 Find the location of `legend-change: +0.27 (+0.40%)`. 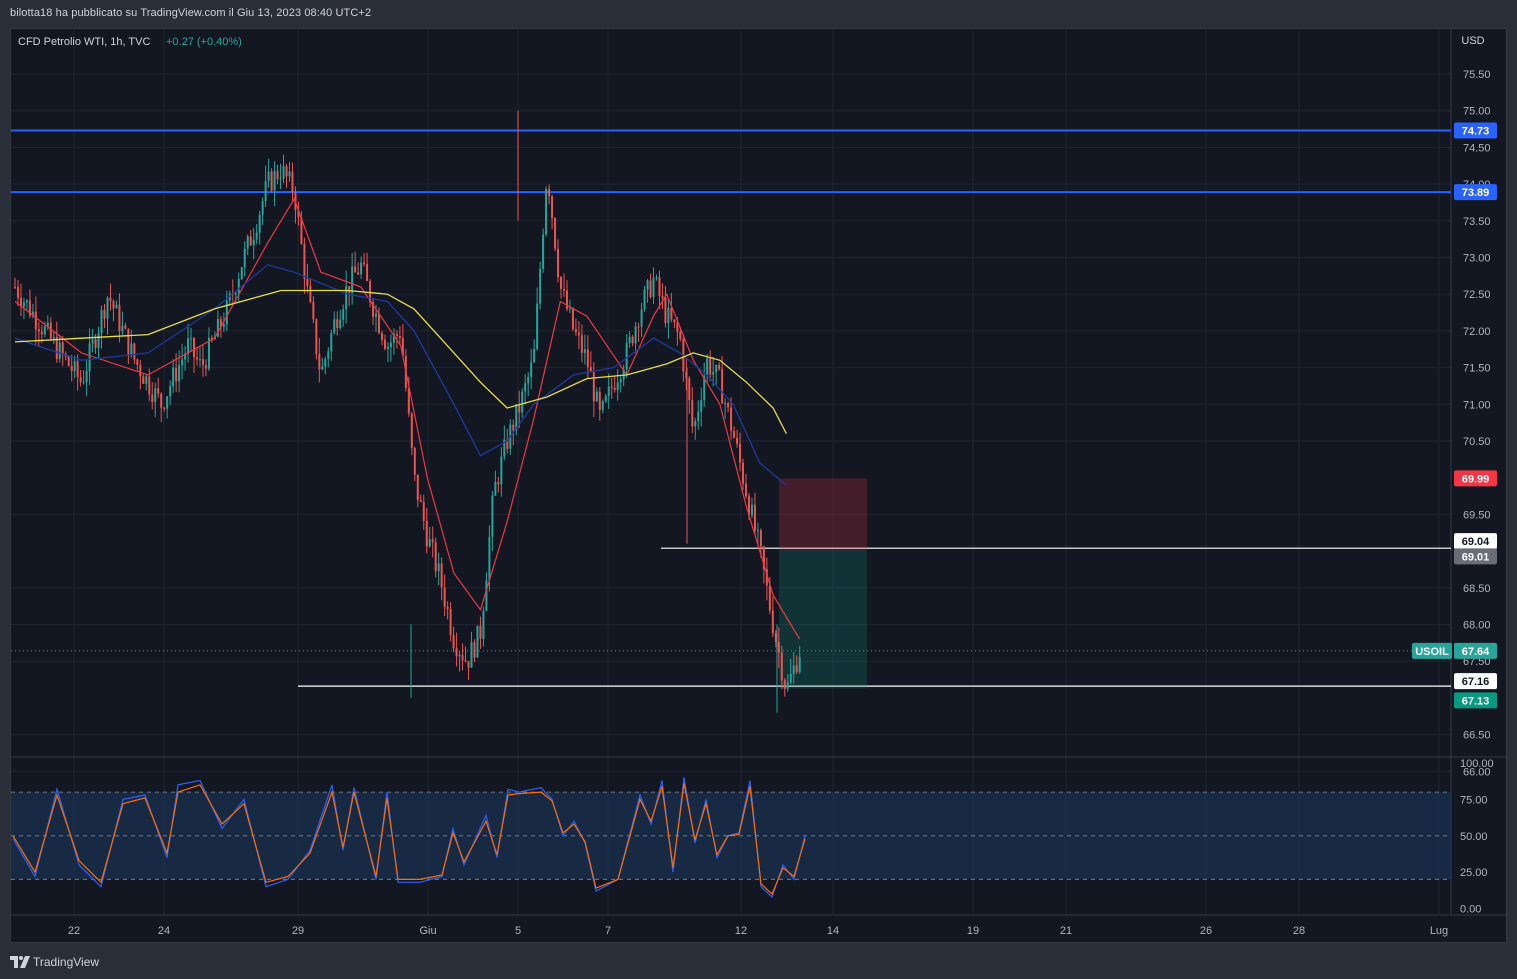

legend-change: +0.27 (+0.40%) is located at coordinates (204, 42).